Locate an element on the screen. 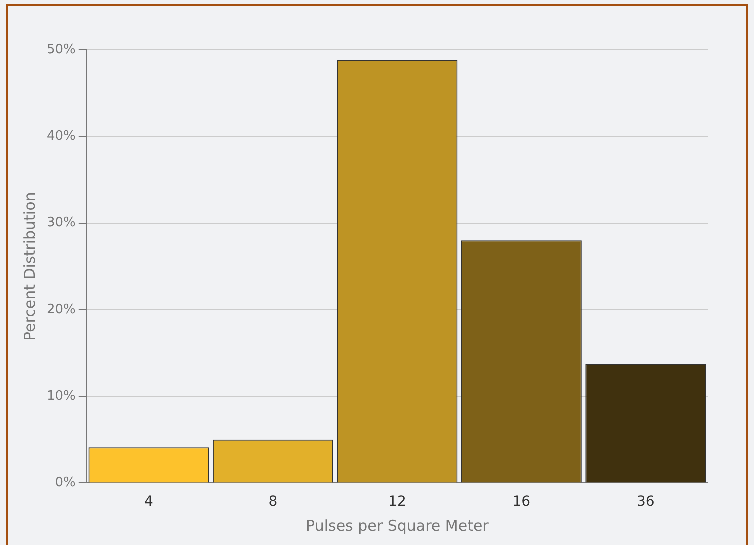 The width and height of the screenshot is (754, 545). y-axis-title: Percent Distribution is located at coordinates (29, 266).